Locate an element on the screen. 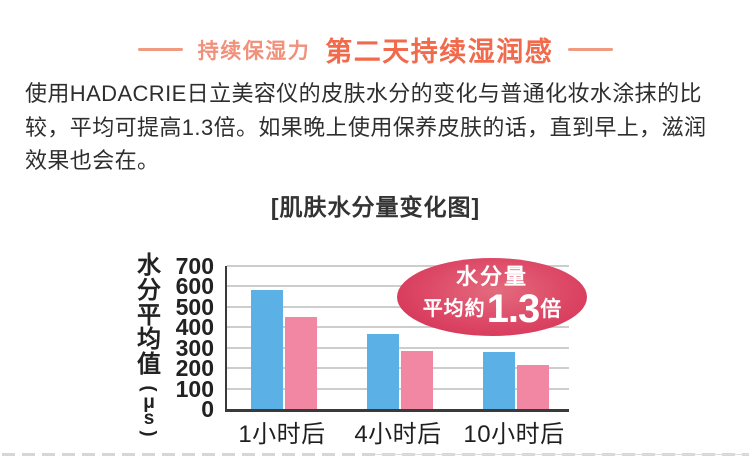 This screenshot has height=464, width=751. y-axis-label-char: 水 is located at coordinates (149, 265).